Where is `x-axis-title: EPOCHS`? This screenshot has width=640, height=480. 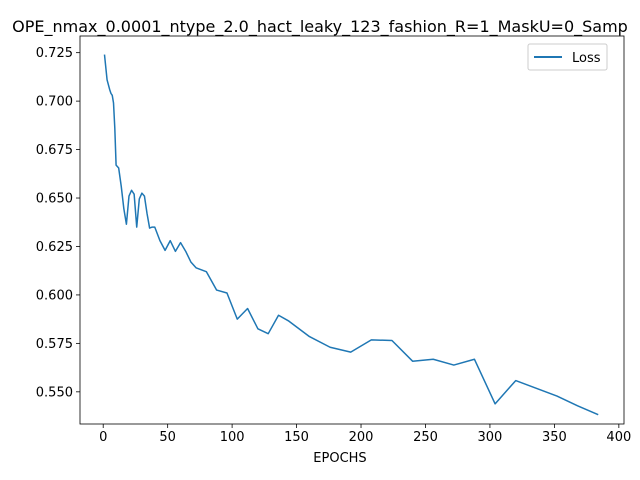
x-axis-title: EPOCHS is located at coordinates (339, 458).